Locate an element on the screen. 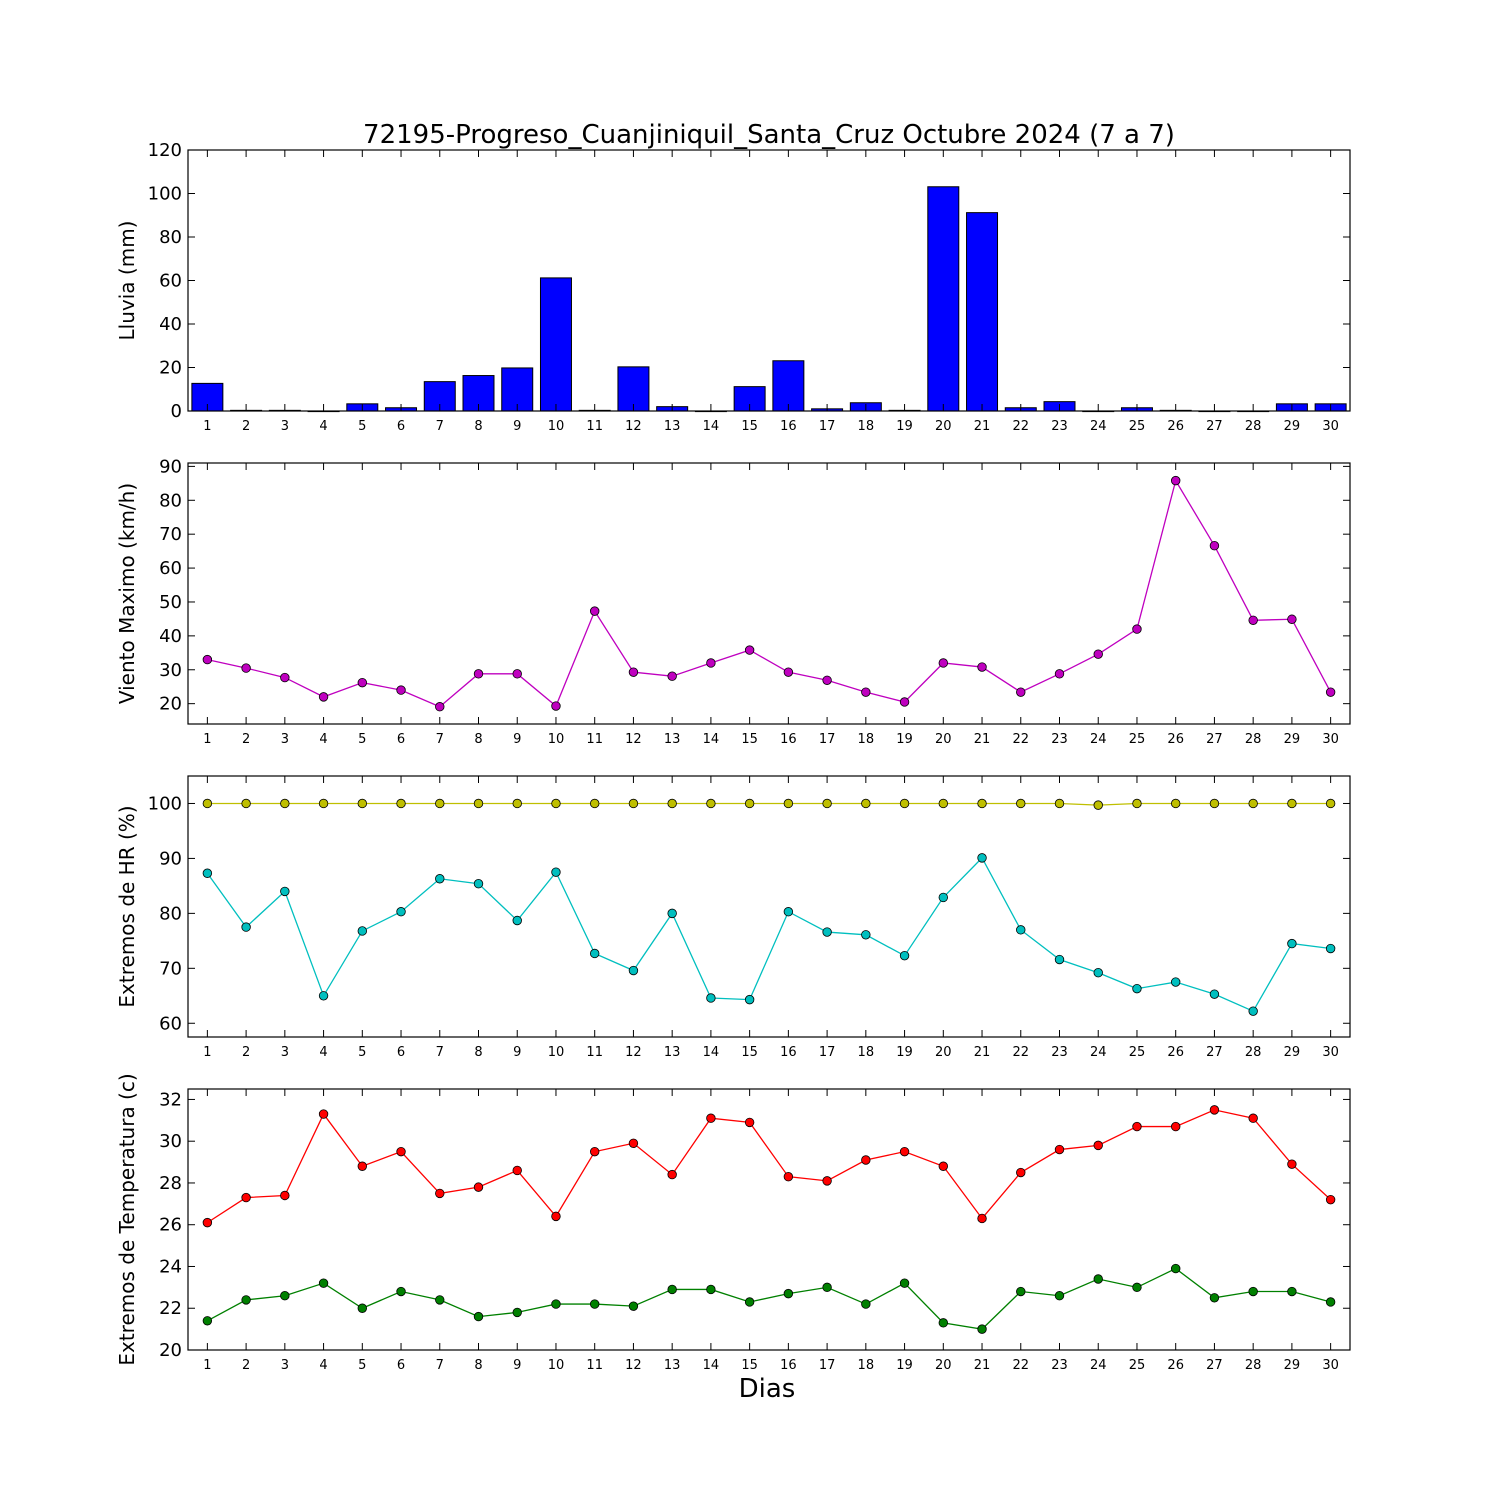 The height and width of the screenshot is (1500, 1500). x-tick-label: 27 is located at coordinates (1214, 739).